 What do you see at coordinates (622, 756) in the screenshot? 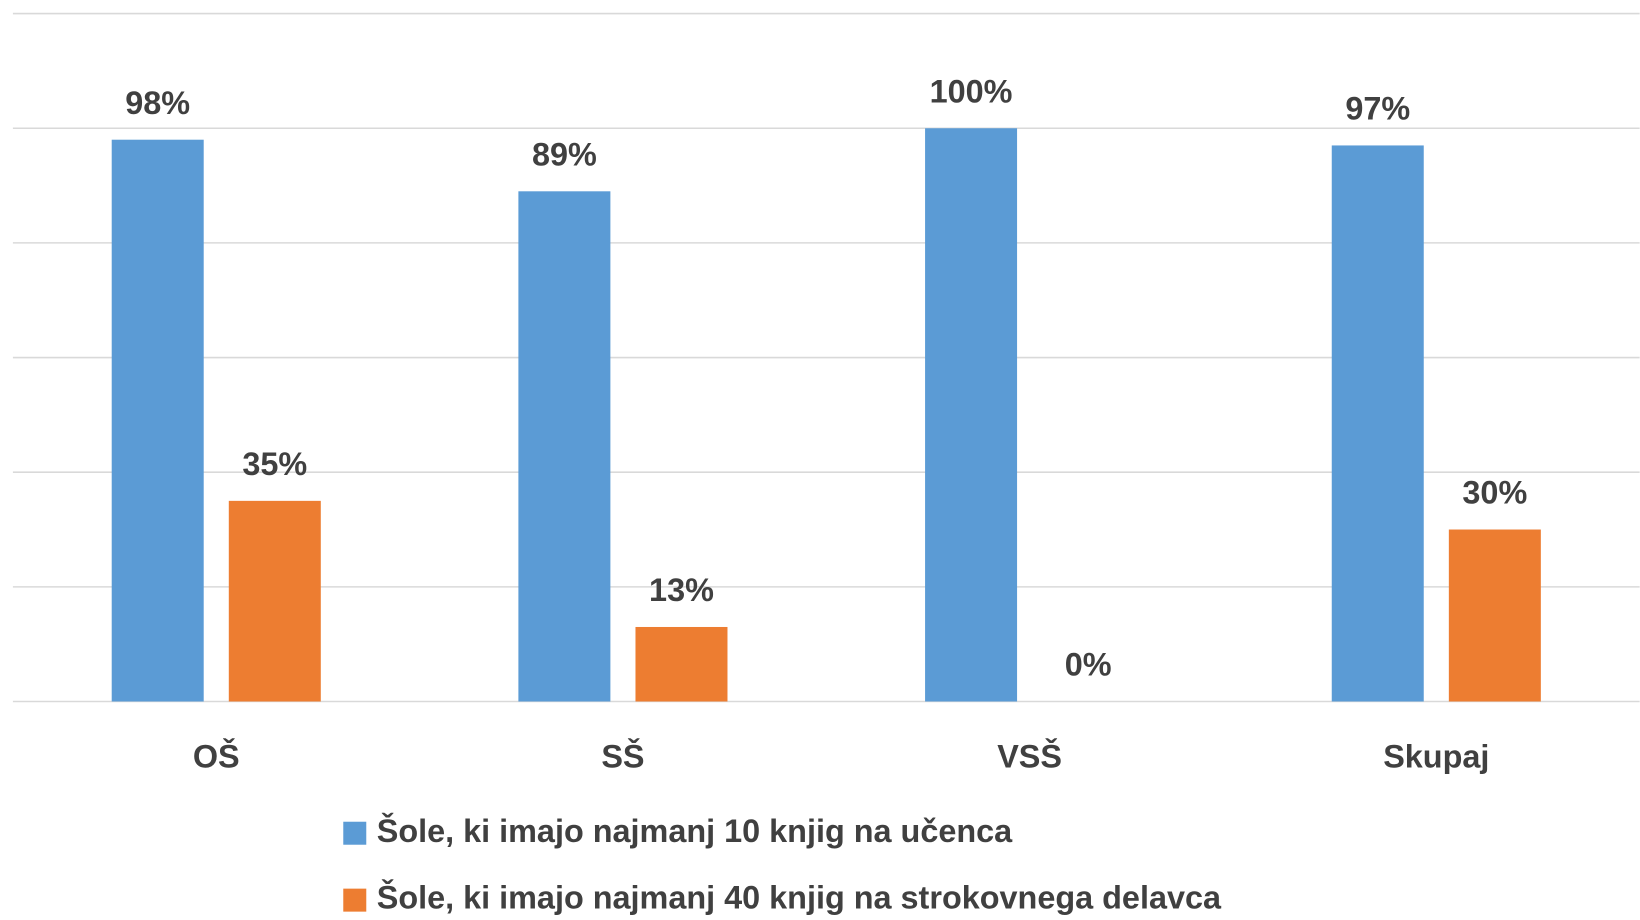
I see `x-tick-label: SŠ` at bounding box center [622, 756].